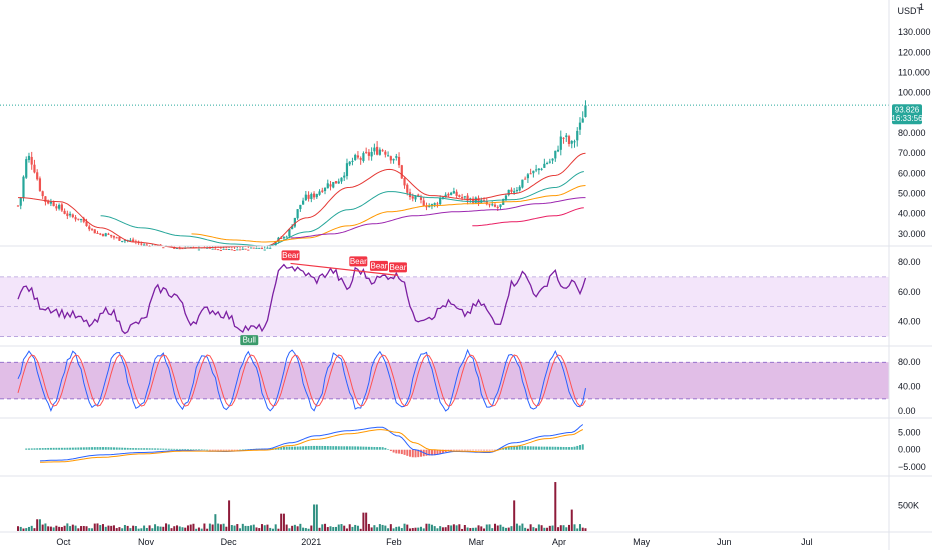 This screenshot has width=932, height=550. Describe the element at coordinates (909, 450) in the screenshot. I see `macd-tick-label: 0.000` at that location.